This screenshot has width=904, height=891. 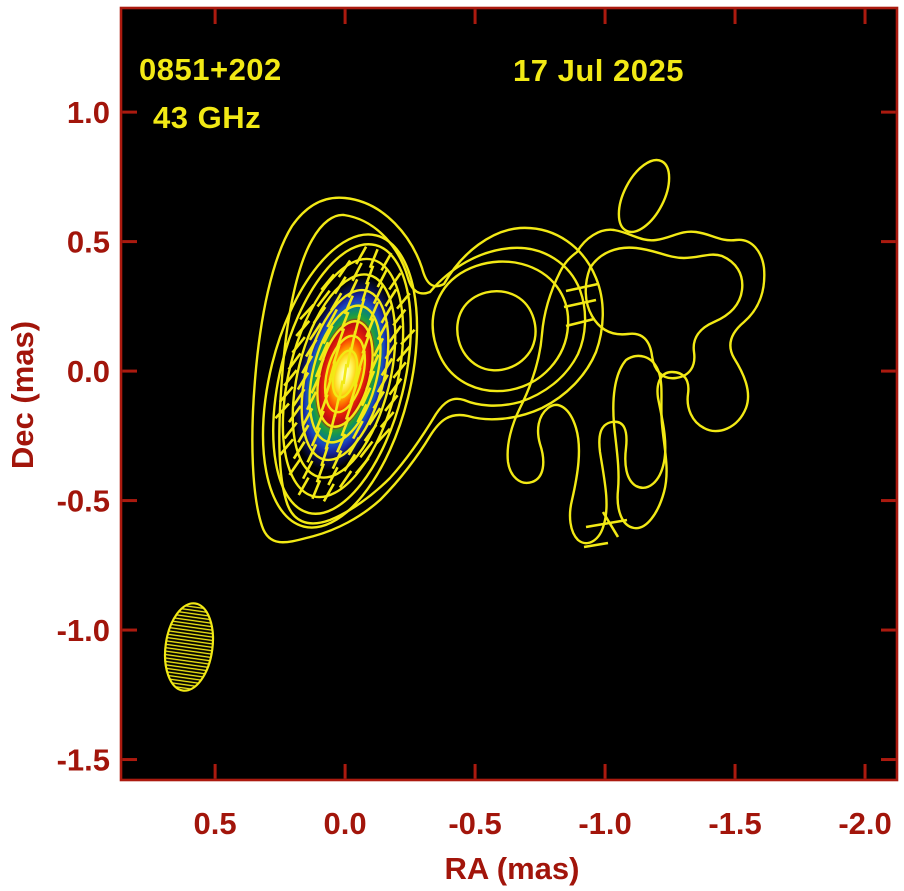 I want to click on detached-contour-blob, so click(x=644, y=196).